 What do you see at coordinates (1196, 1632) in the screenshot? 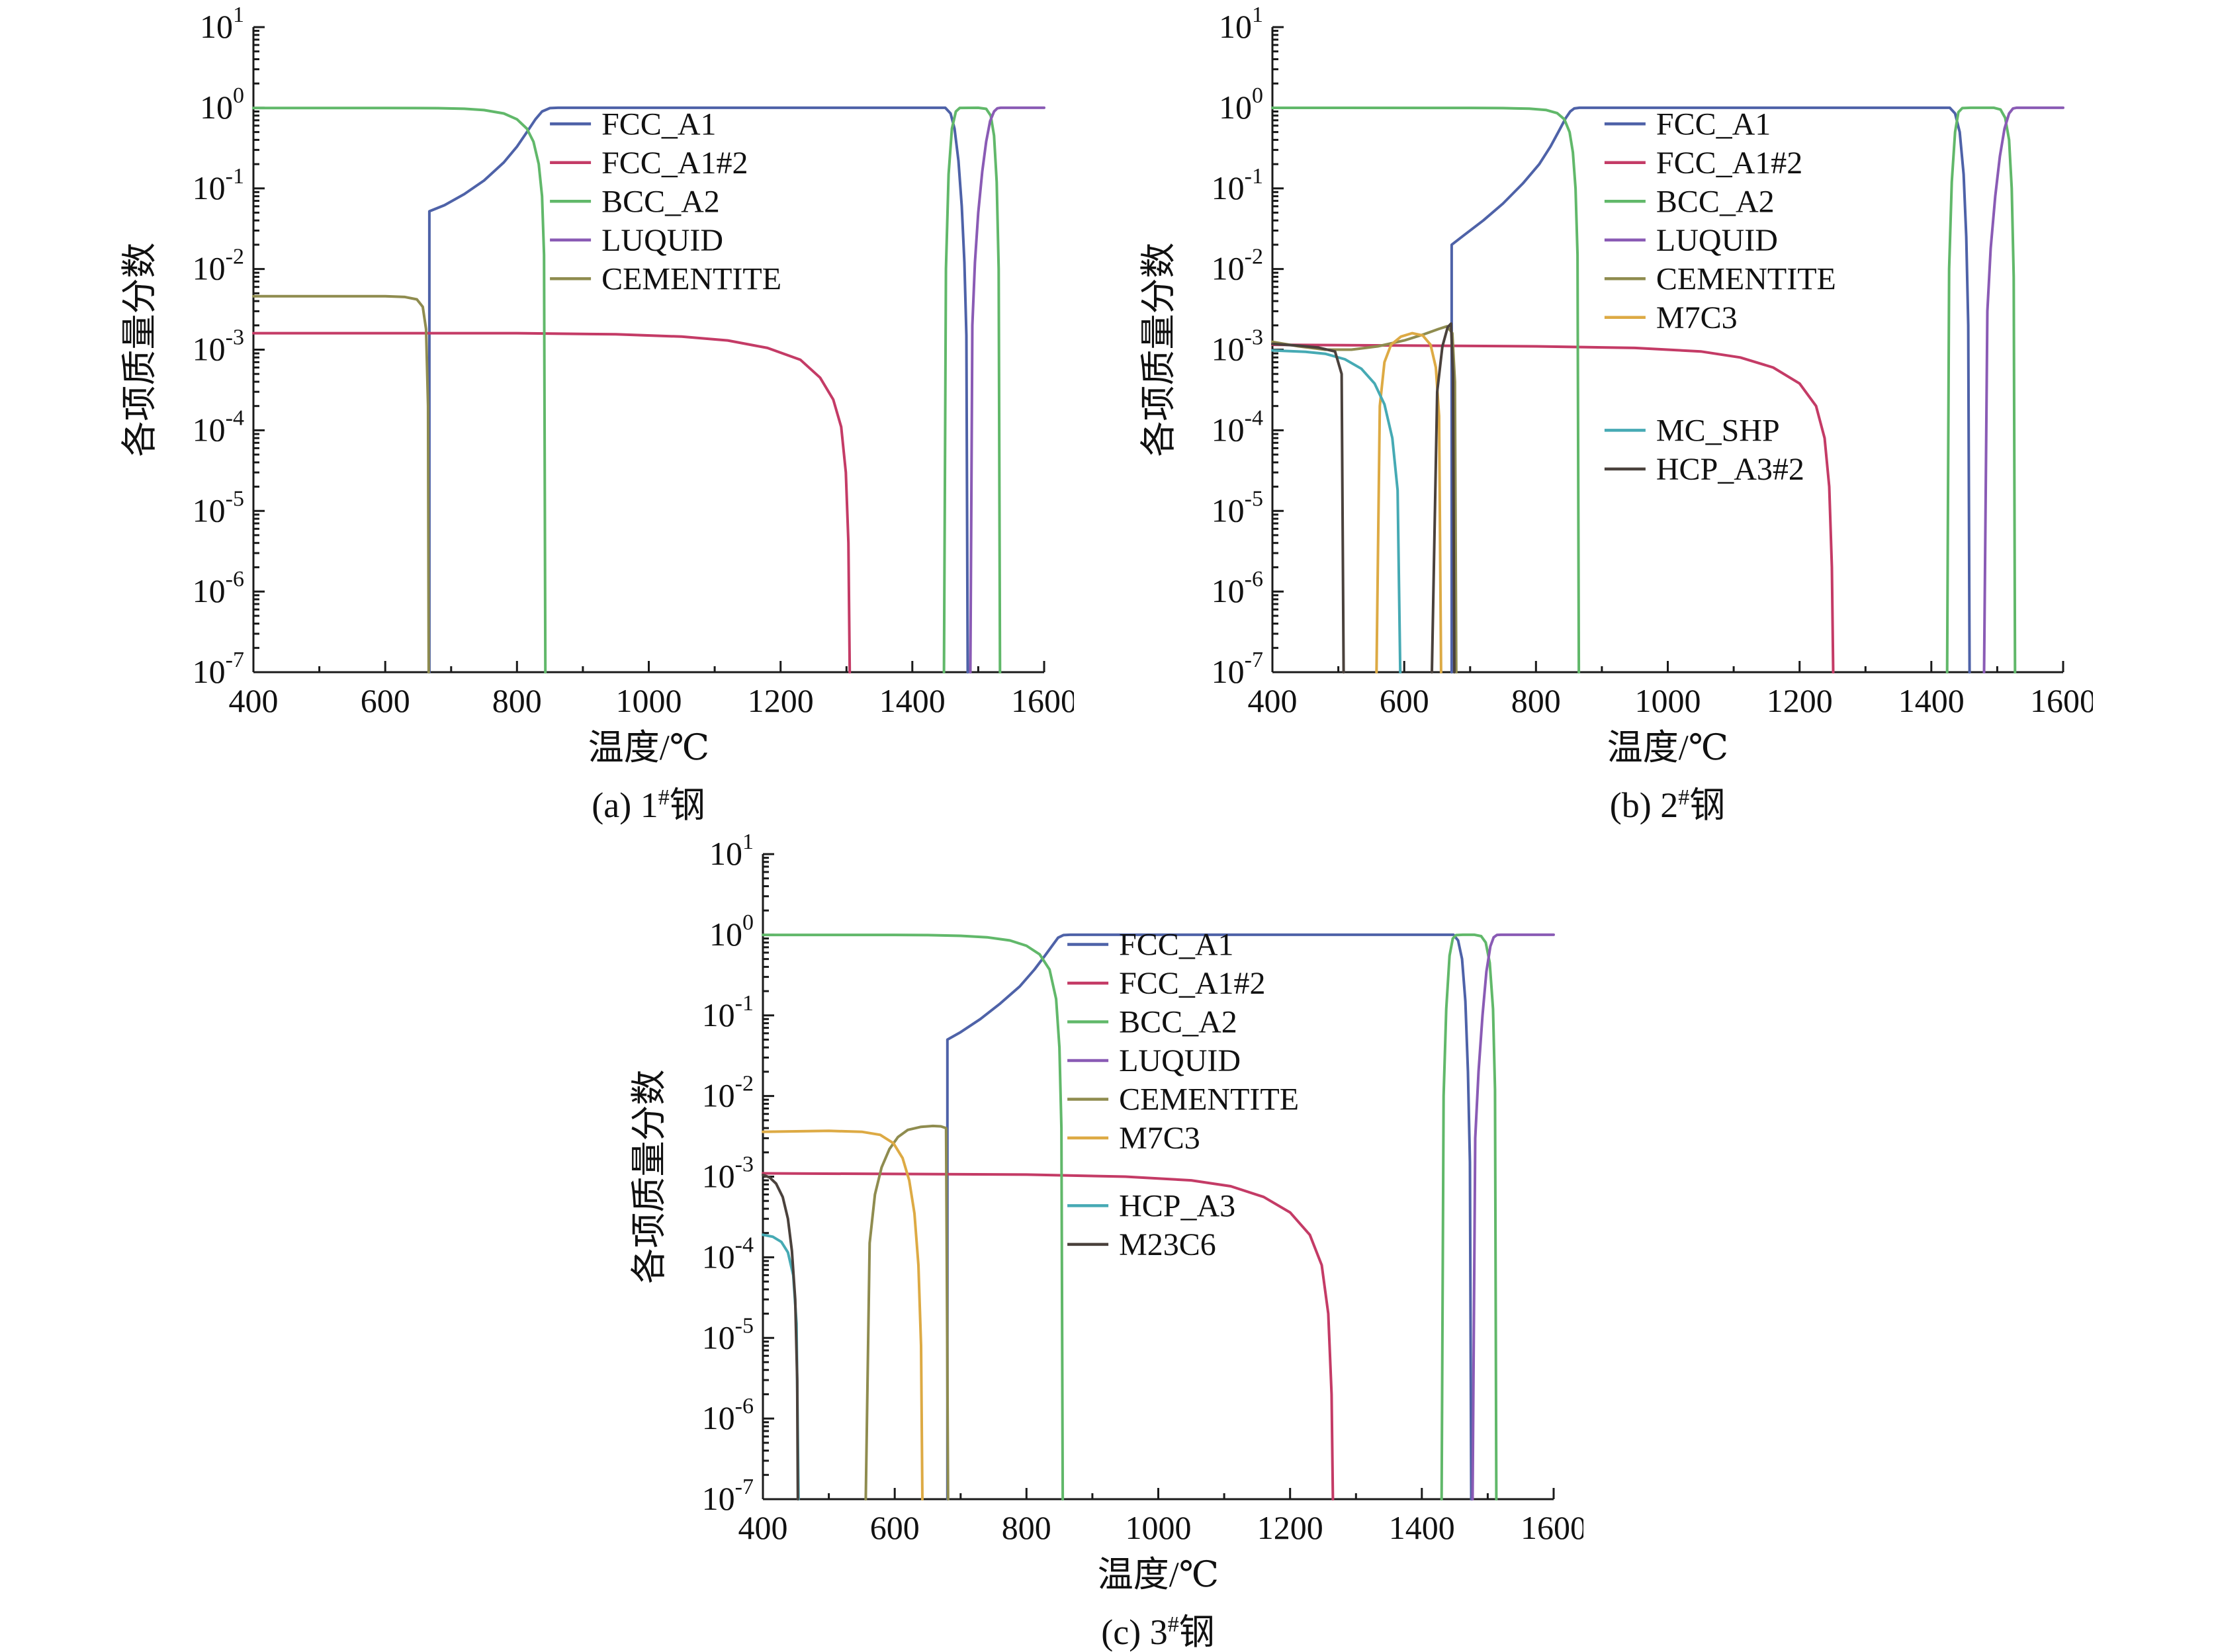
I see `chart-c-caption-suffix: 钢` at bounding box center [1196, 1632].